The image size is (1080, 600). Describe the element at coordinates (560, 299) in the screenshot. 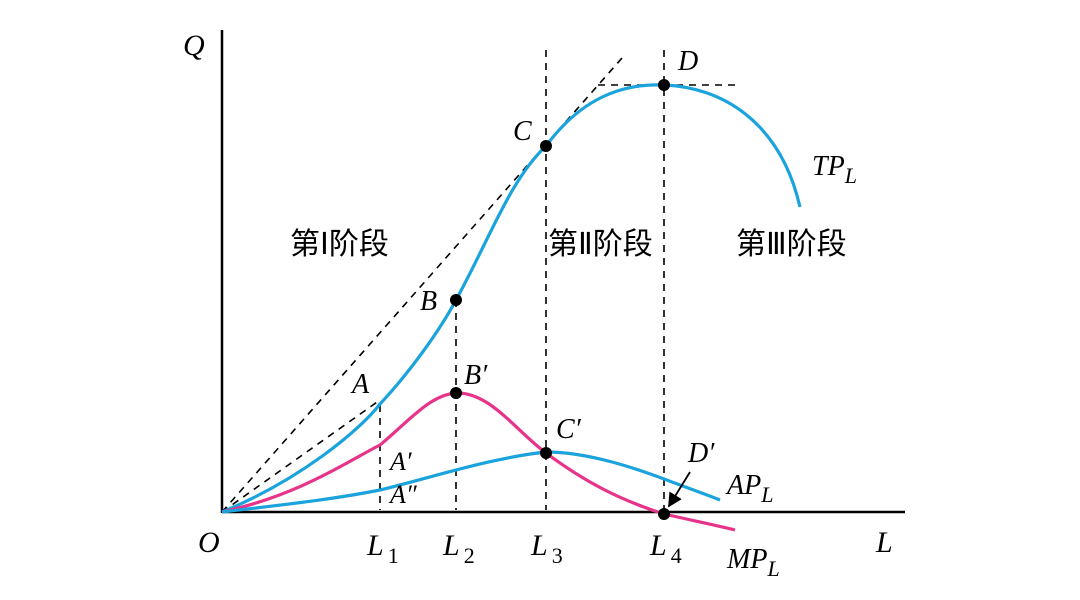

I see `points` at that location.